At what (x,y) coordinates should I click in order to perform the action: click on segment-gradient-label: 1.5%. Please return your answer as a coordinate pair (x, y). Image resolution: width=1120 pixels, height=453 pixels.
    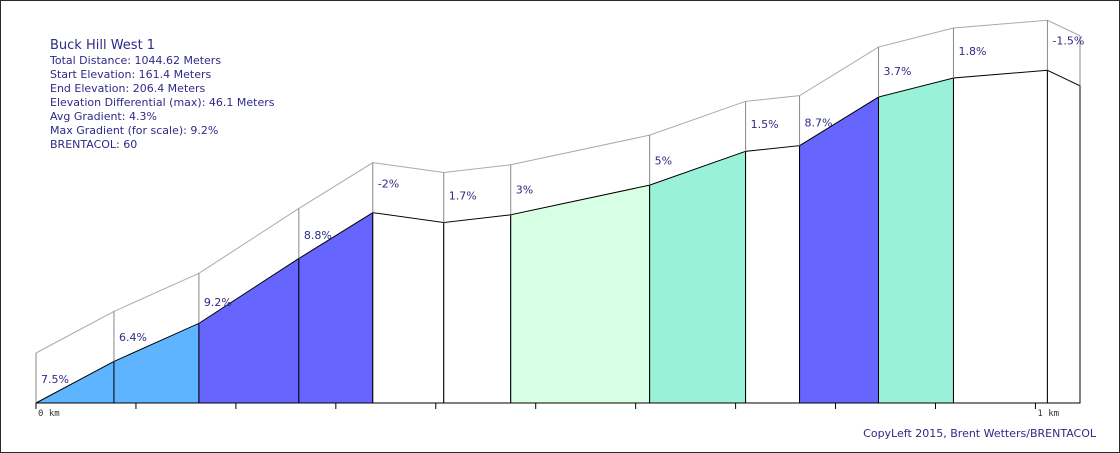
    Looking at the image, I should click on (765, 124).